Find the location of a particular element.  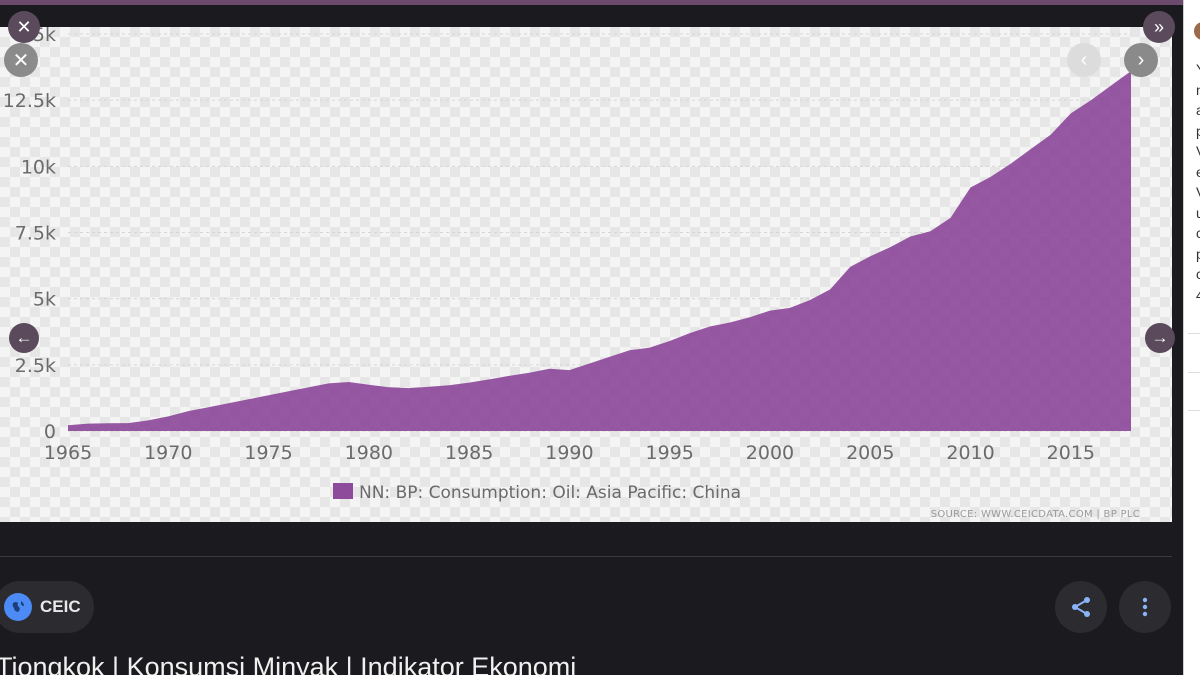

x-tick-label: 2005 is located at coordinates (870, 453).